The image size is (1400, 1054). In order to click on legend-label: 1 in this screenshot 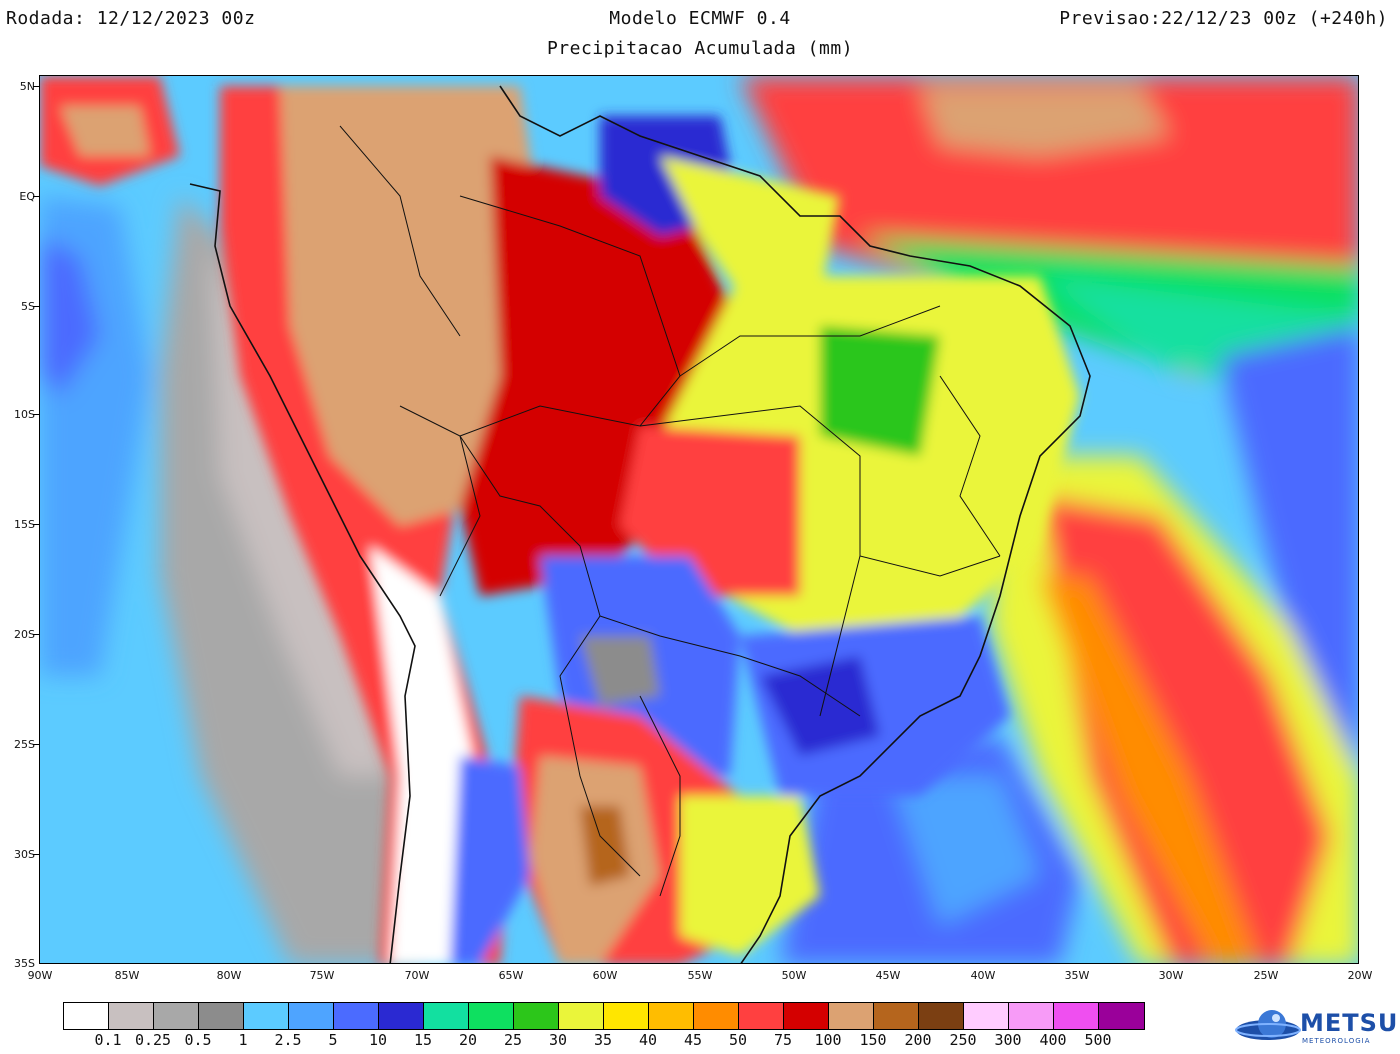, I will do `click(243, 1040)`.